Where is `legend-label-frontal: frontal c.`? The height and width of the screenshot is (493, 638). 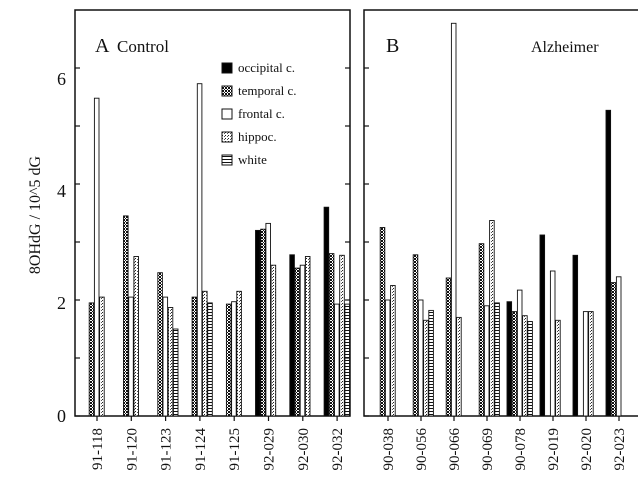
legend-label-frontal: frontal c. is located at coordinates (261, 113).